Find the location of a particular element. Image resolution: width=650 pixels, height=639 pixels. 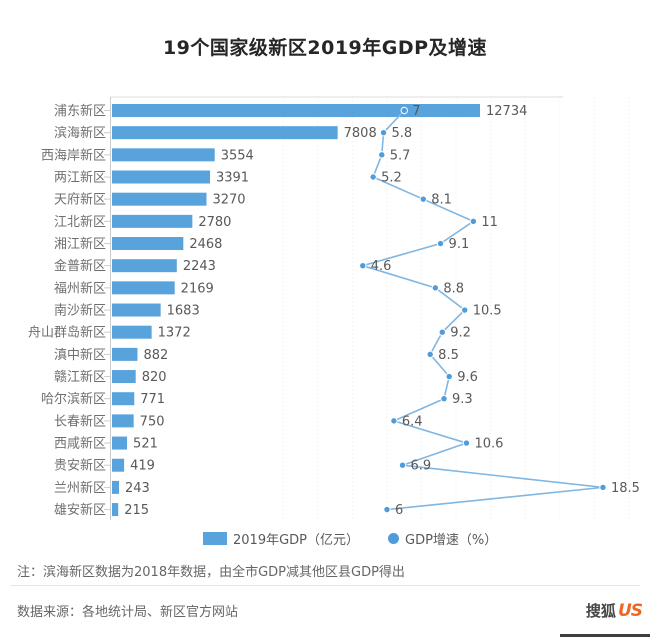

gdp-value-label: 2780 is located at coordinates (214, 222).